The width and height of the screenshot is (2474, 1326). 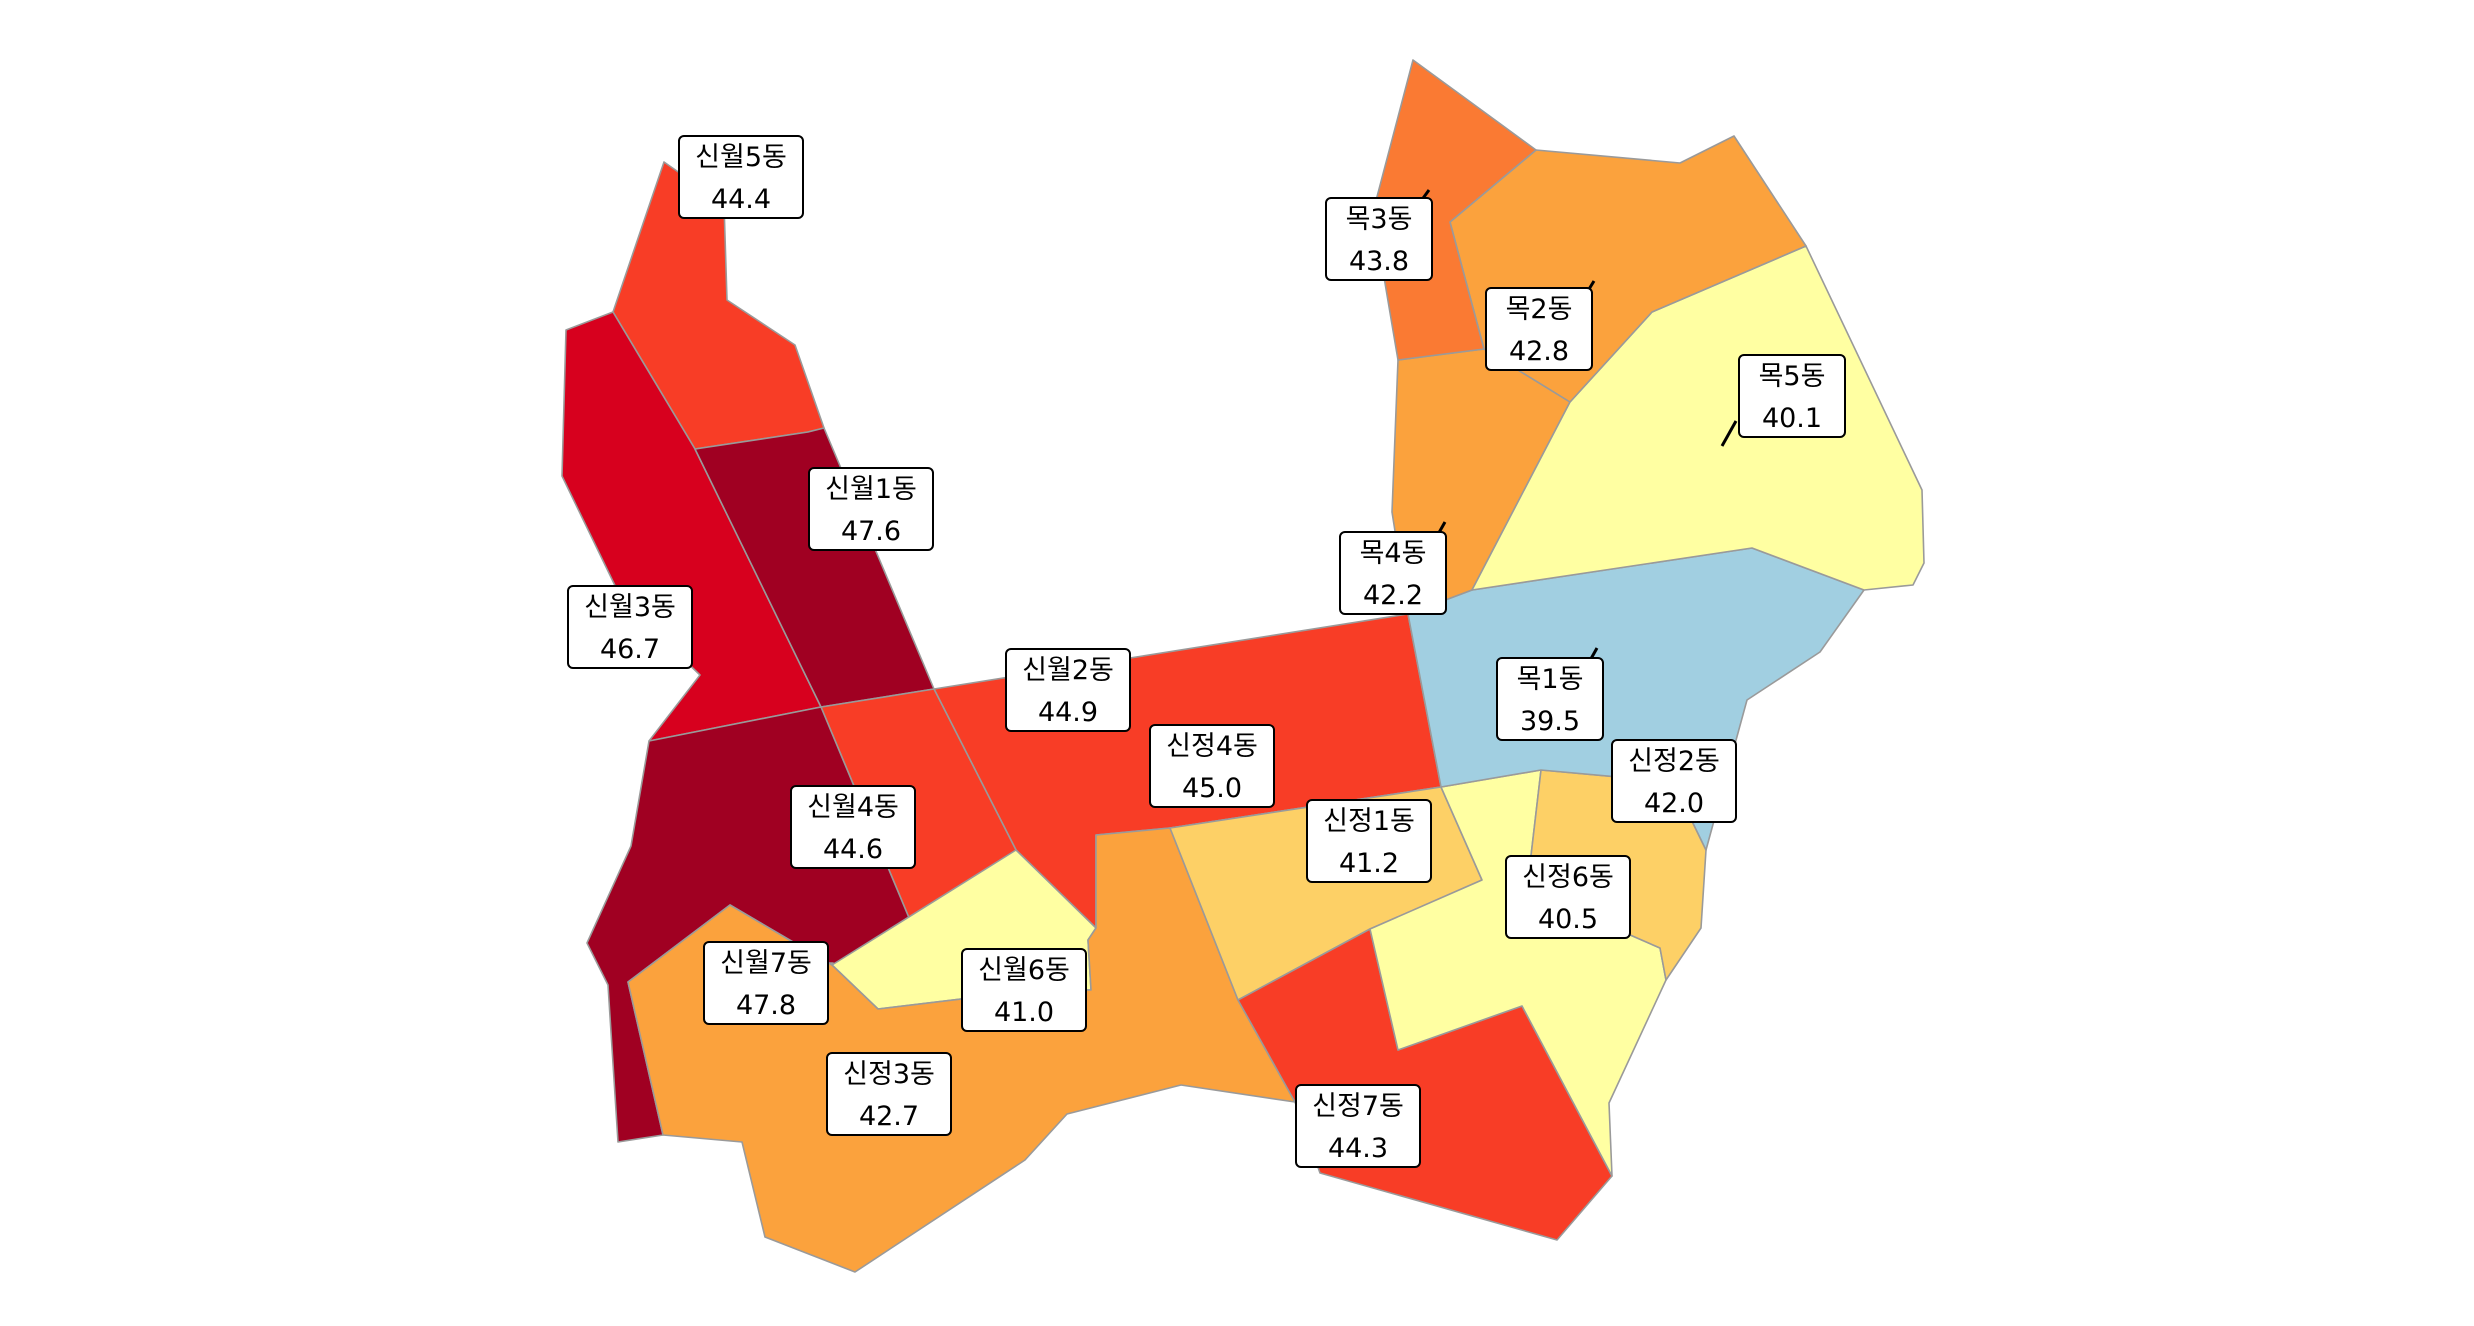 What do you see at coordinates (1379, 261) in the screenshot?
I see `label-mok3-value: 43.8` at bounding box center [1379, 261].